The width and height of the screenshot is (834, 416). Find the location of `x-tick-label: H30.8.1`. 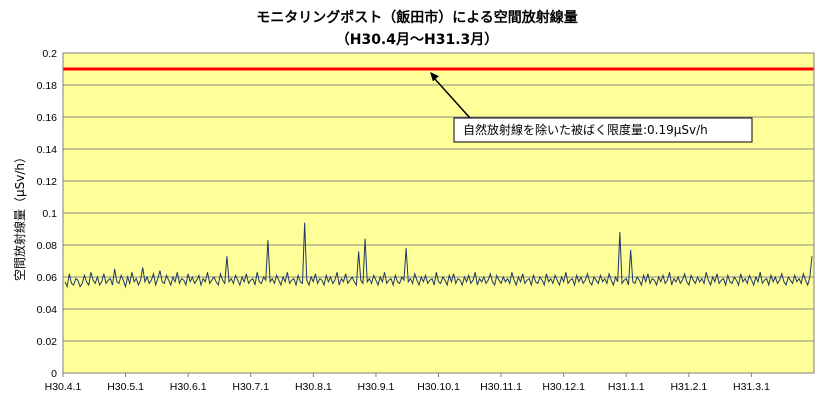

x-tick-label: H30.8.1 is located at coordinates (313, 387).